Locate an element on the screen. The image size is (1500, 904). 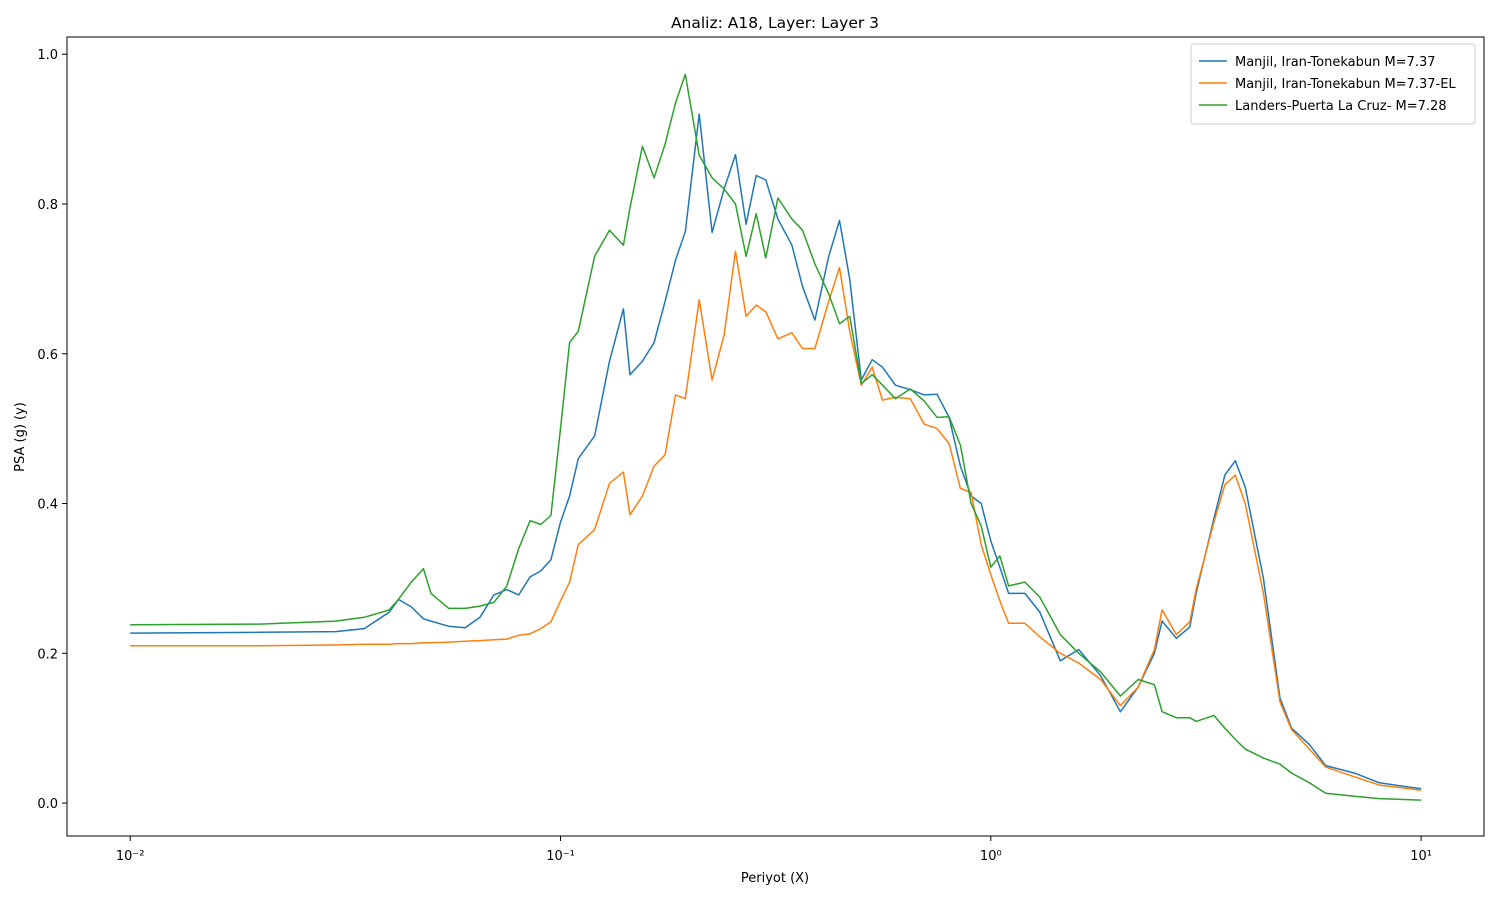
y-tick-label: 0.6 is located at coordinates (47, 355).